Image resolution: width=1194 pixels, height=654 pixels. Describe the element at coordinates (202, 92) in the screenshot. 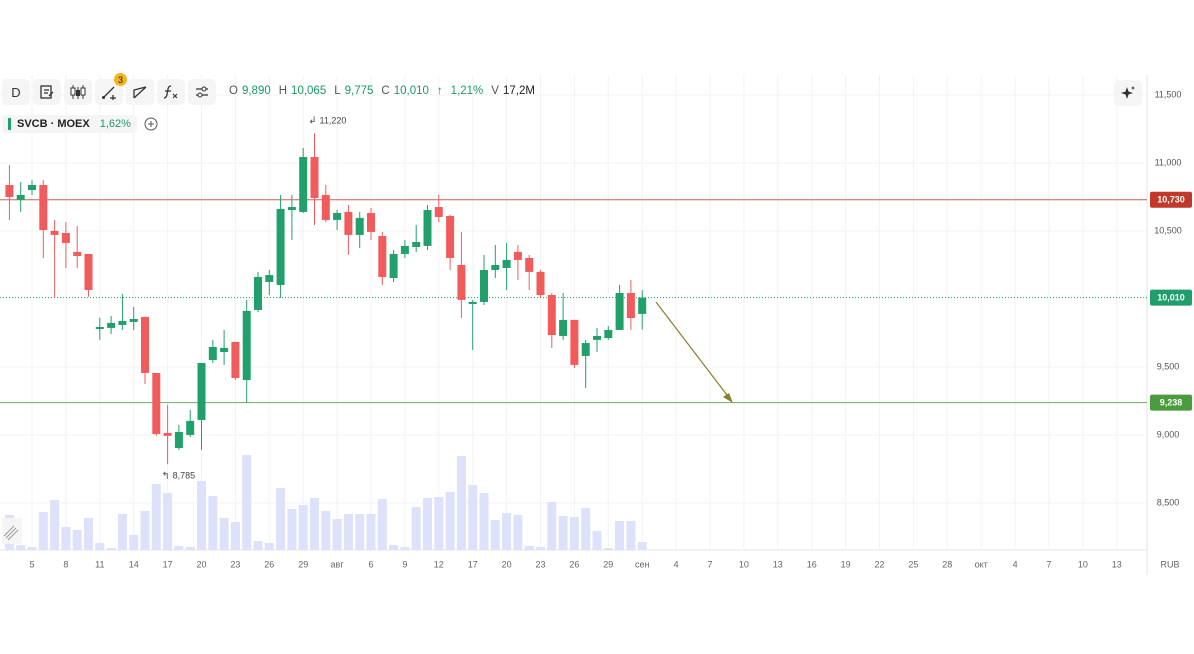

I see `settings-button` at that location.